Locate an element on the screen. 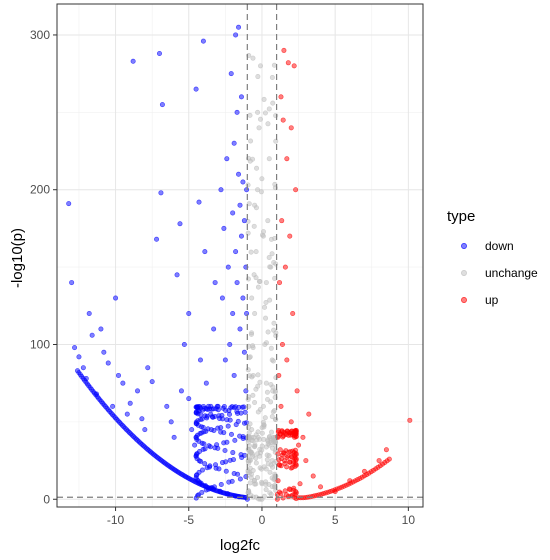 This screenshot has height=560, width=550. x-tick-label: 0 is located at coordinates (262, 520).